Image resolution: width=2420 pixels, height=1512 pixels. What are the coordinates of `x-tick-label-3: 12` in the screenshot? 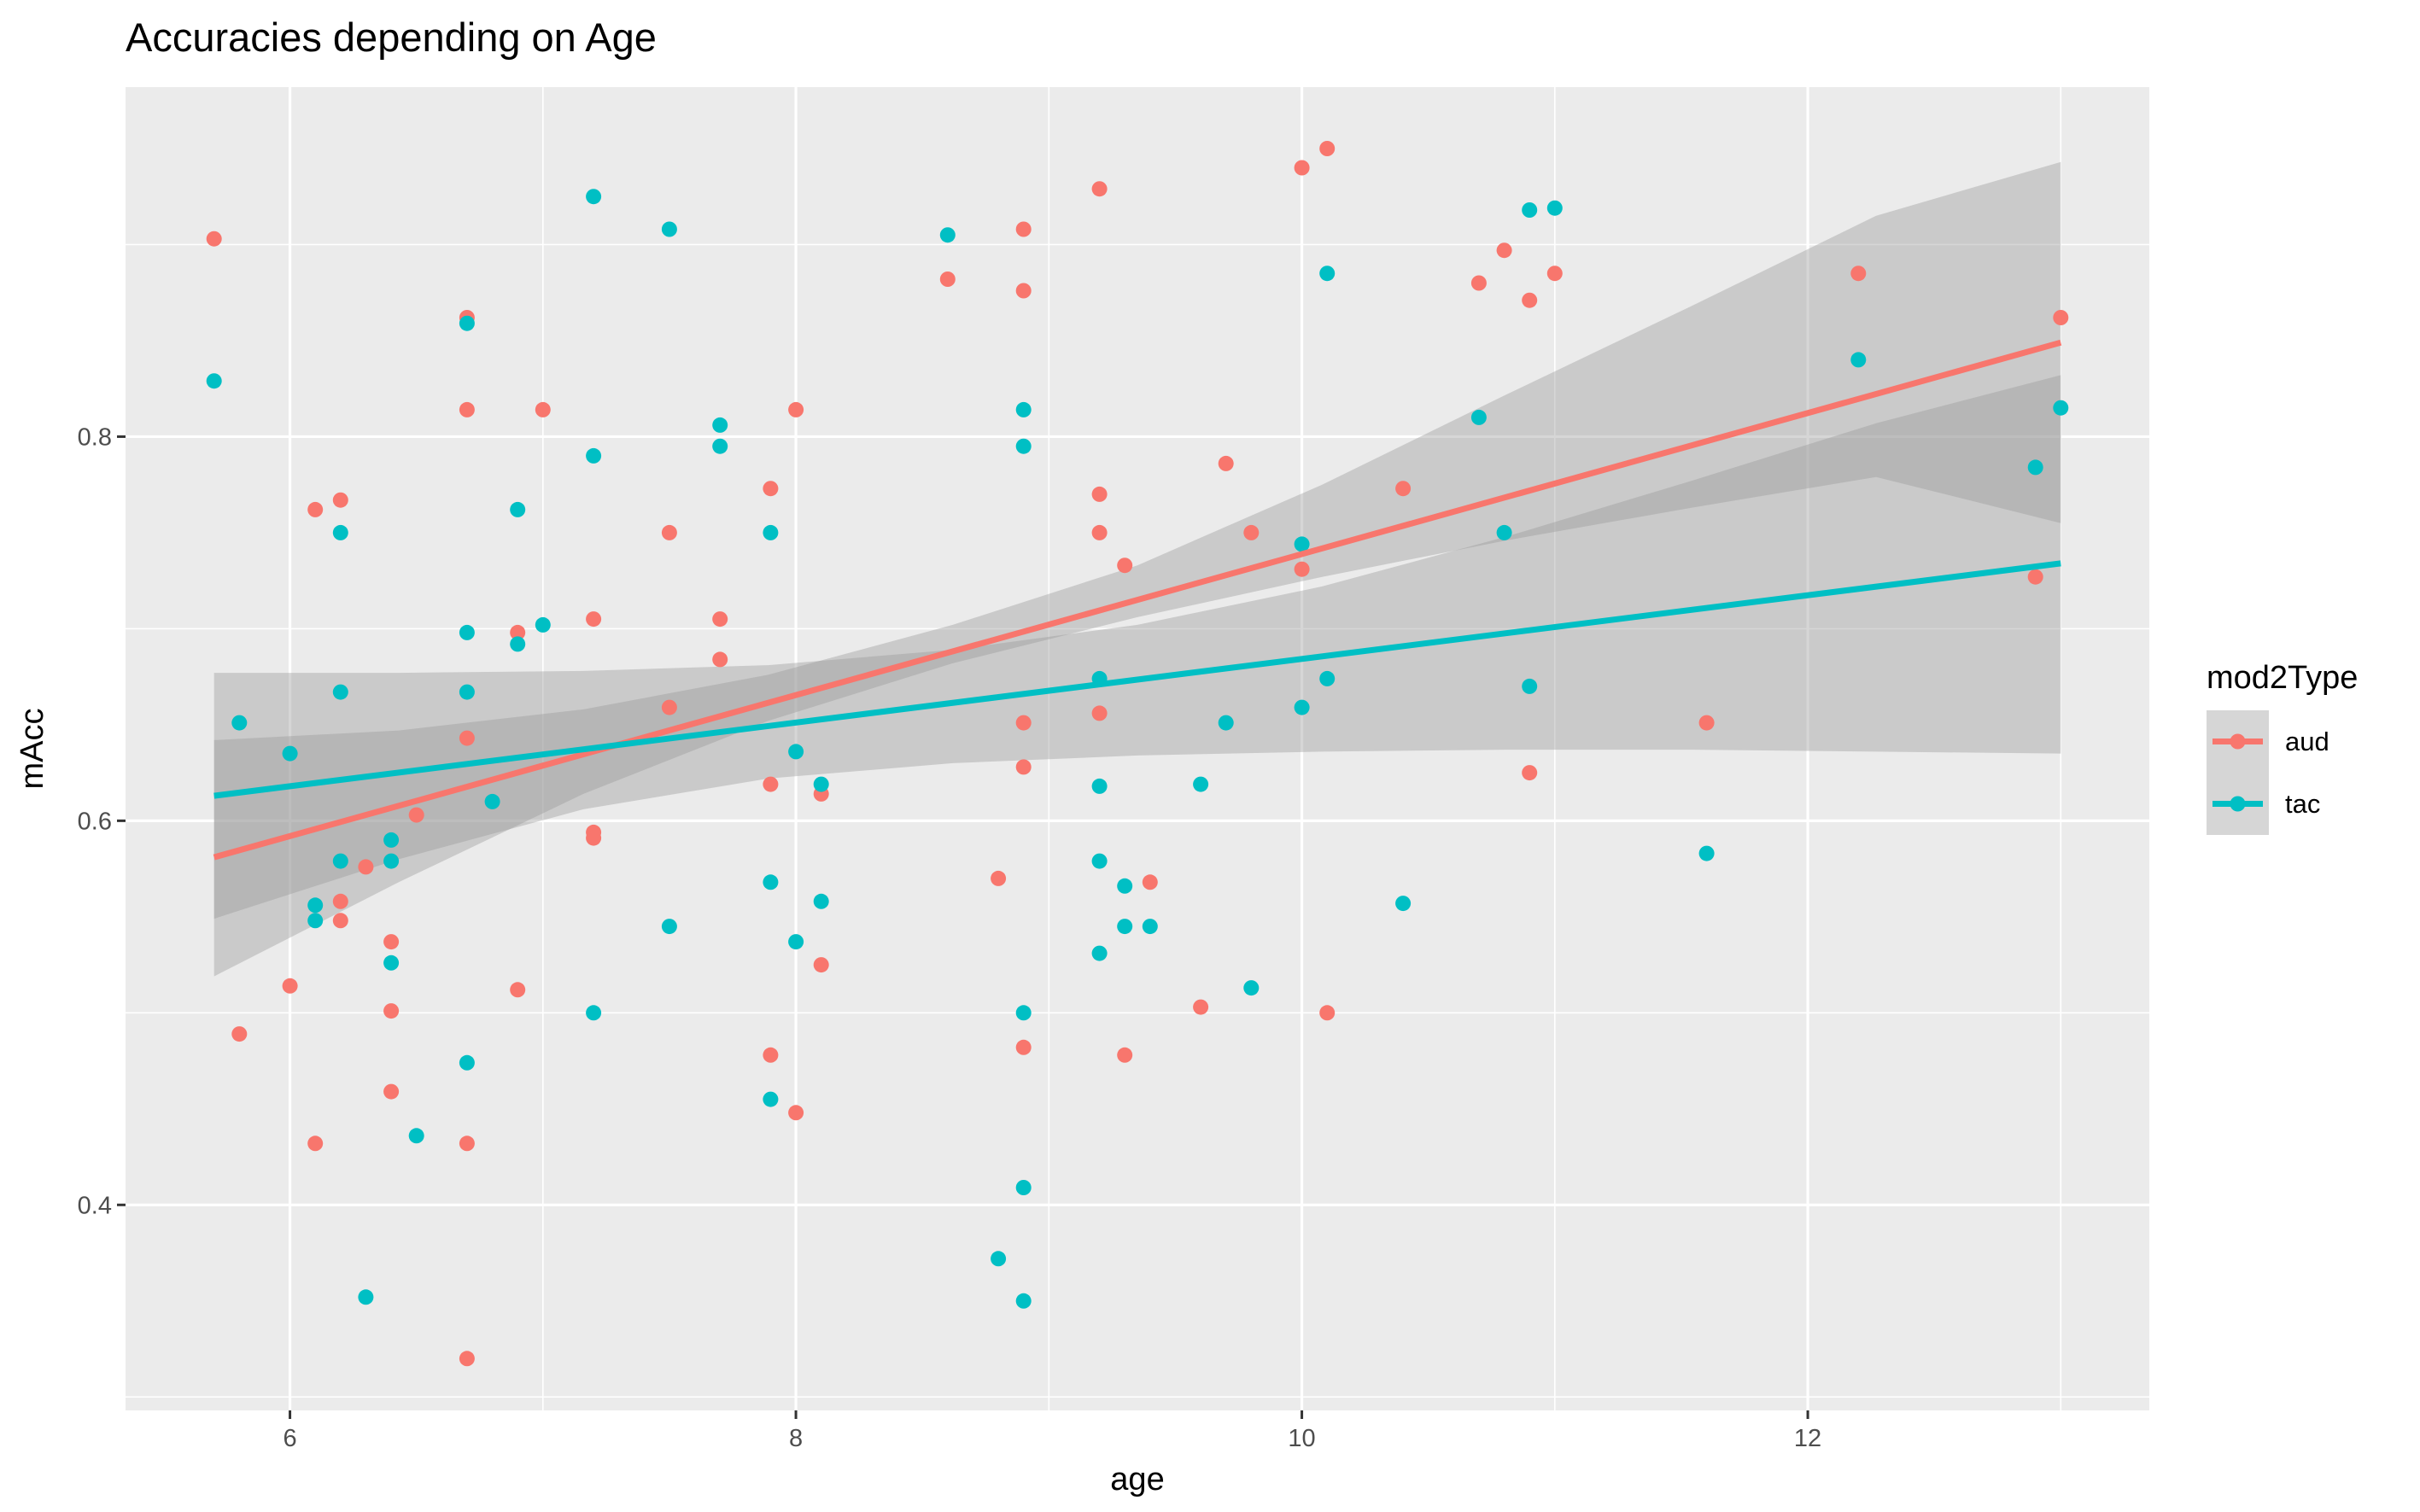 It's located at (1807, 1438).